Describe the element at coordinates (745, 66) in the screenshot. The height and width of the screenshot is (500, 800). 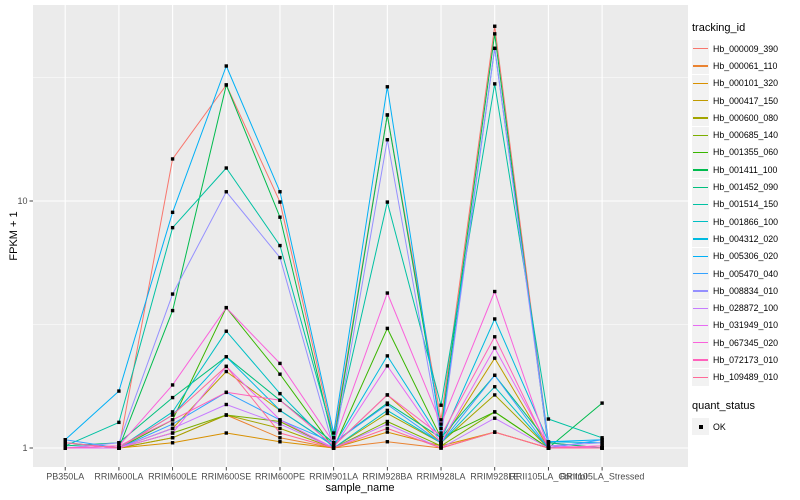
I see `legend-item: Hb_000061_110` at that location.